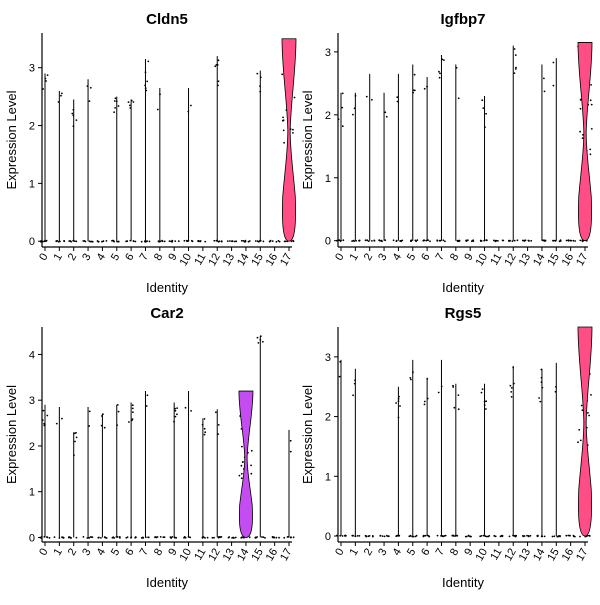 Image resolution: width=600 pixels, height=605 pixels. Describe the element at coordinates (463, 19) in the screenshot. I see `panel-title: Igfbp7` at that location.